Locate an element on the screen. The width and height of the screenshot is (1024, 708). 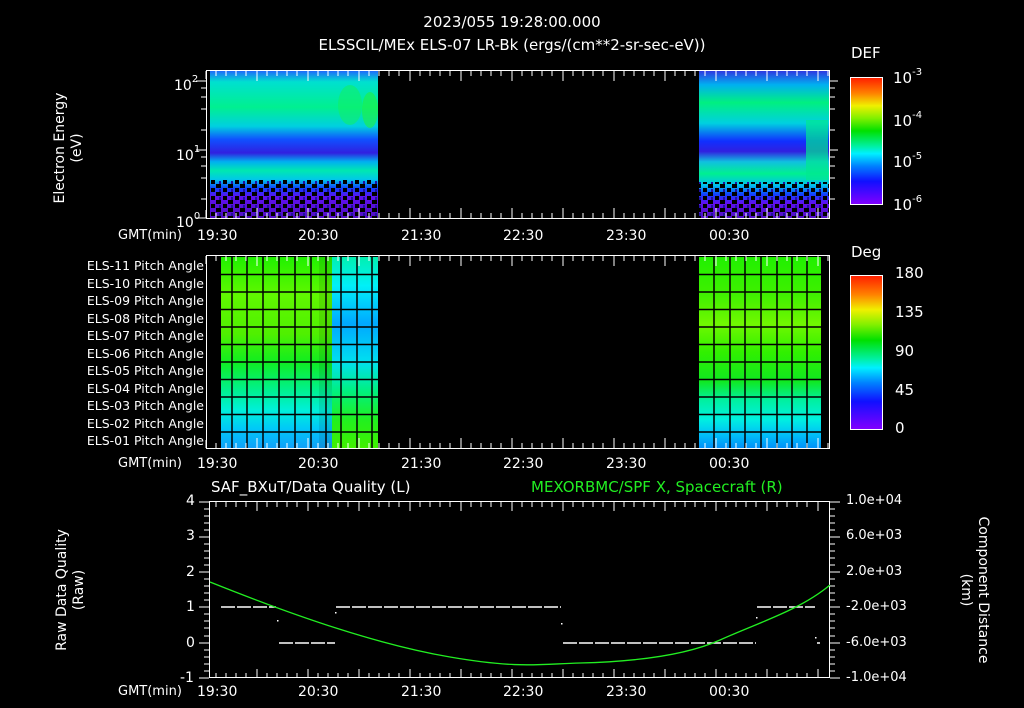
dq-tick: -1 is located at coordinates (187, 678).